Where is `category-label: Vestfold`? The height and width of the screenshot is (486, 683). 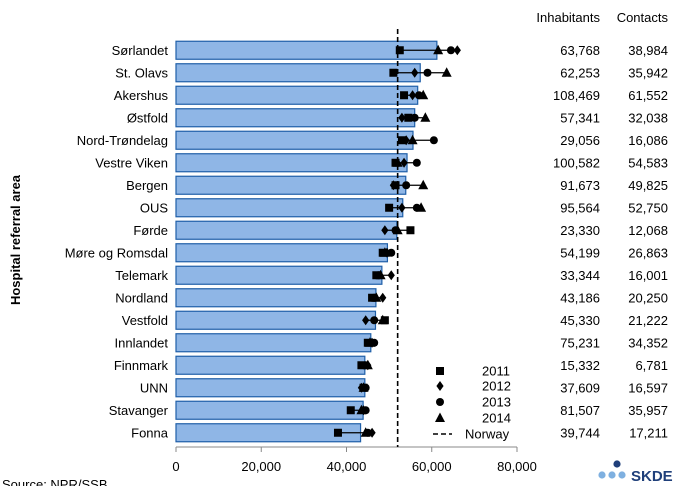 category-label: Vestfold is located at coordinates (145, 320).